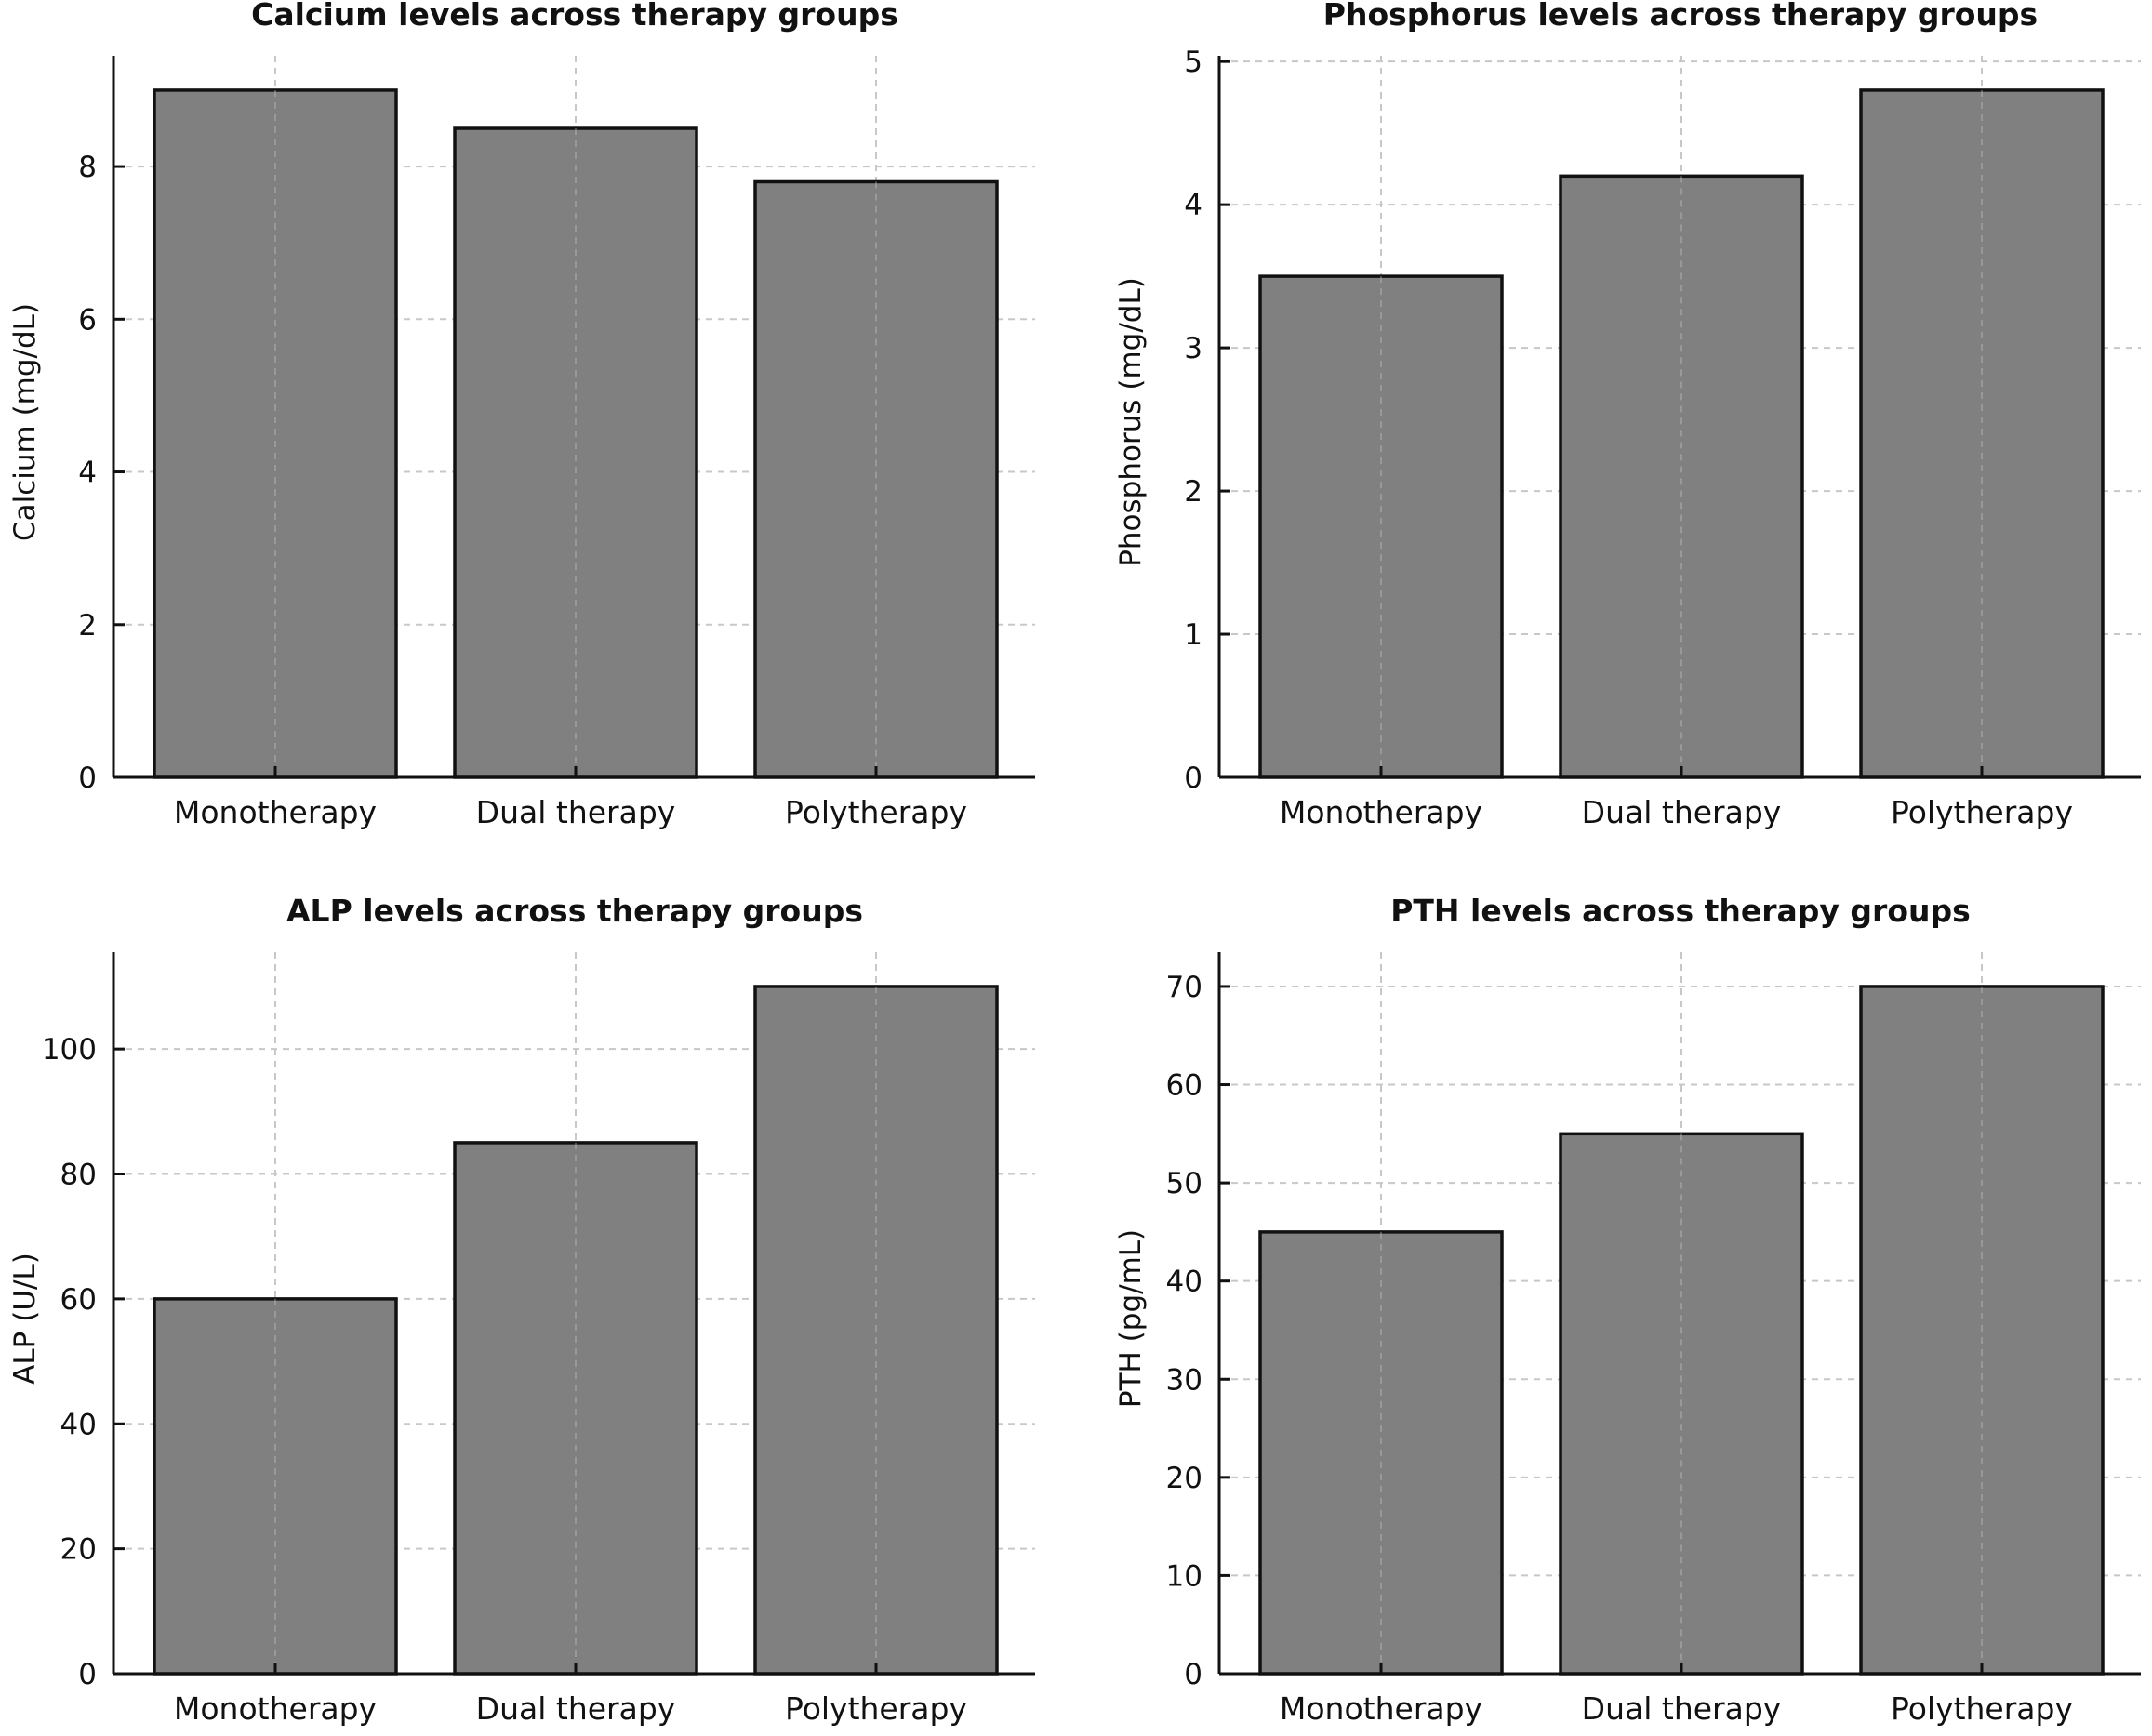 The height and width of the screenshot is (1736, 2152). I want to click on y-tick-label: 70, so click(1184, 987).